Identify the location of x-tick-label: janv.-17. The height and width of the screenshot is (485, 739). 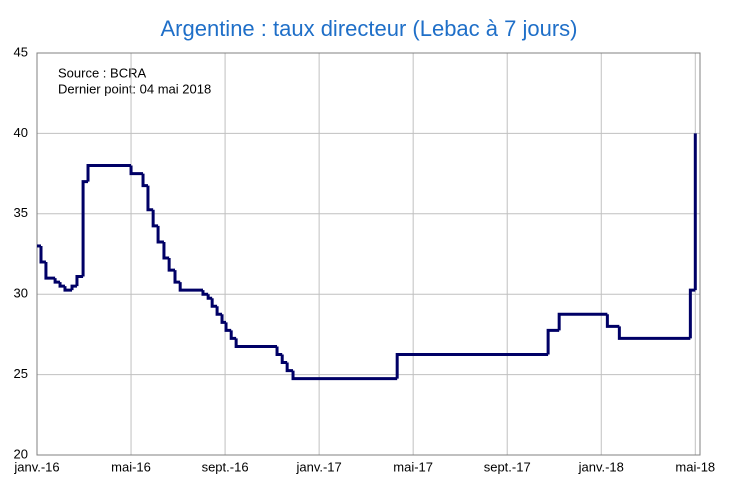
(318, 466).